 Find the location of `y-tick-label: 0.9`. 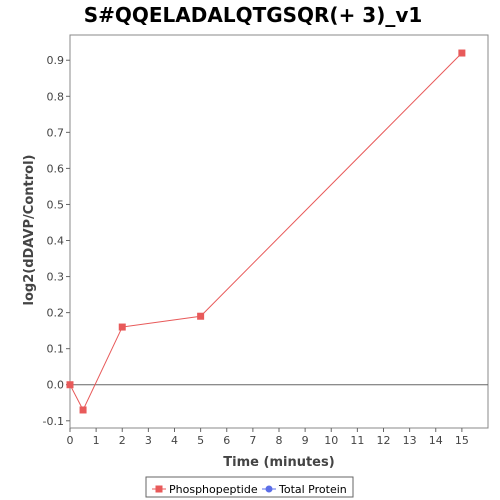

y-tick-label: 0.9 is located at coordinates (56, 60).